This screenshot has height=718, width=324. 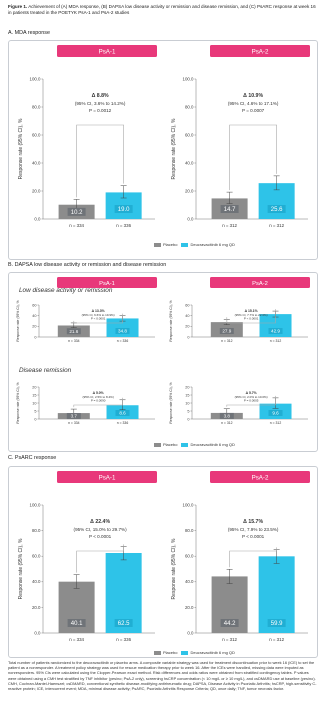 What do you see at coordinates (98, 393) in the screenshot?
I see `delta-label: Δ 5.0%` at bounding box center [98, 393].